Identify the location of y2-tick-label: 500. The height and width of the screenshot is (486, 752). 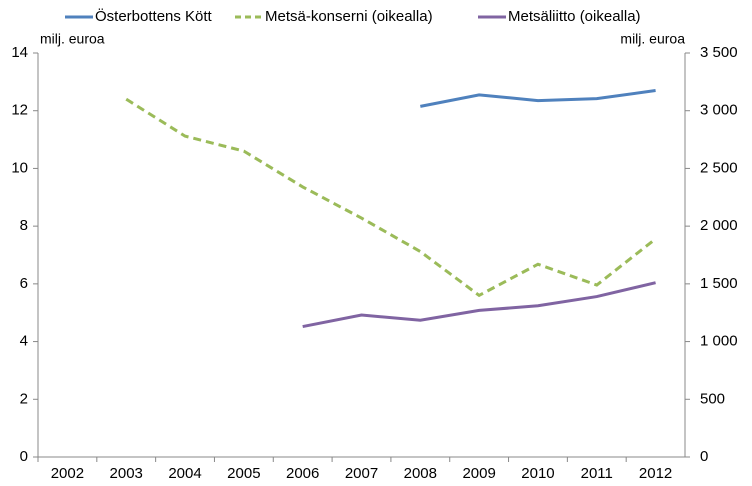
(712, 398).